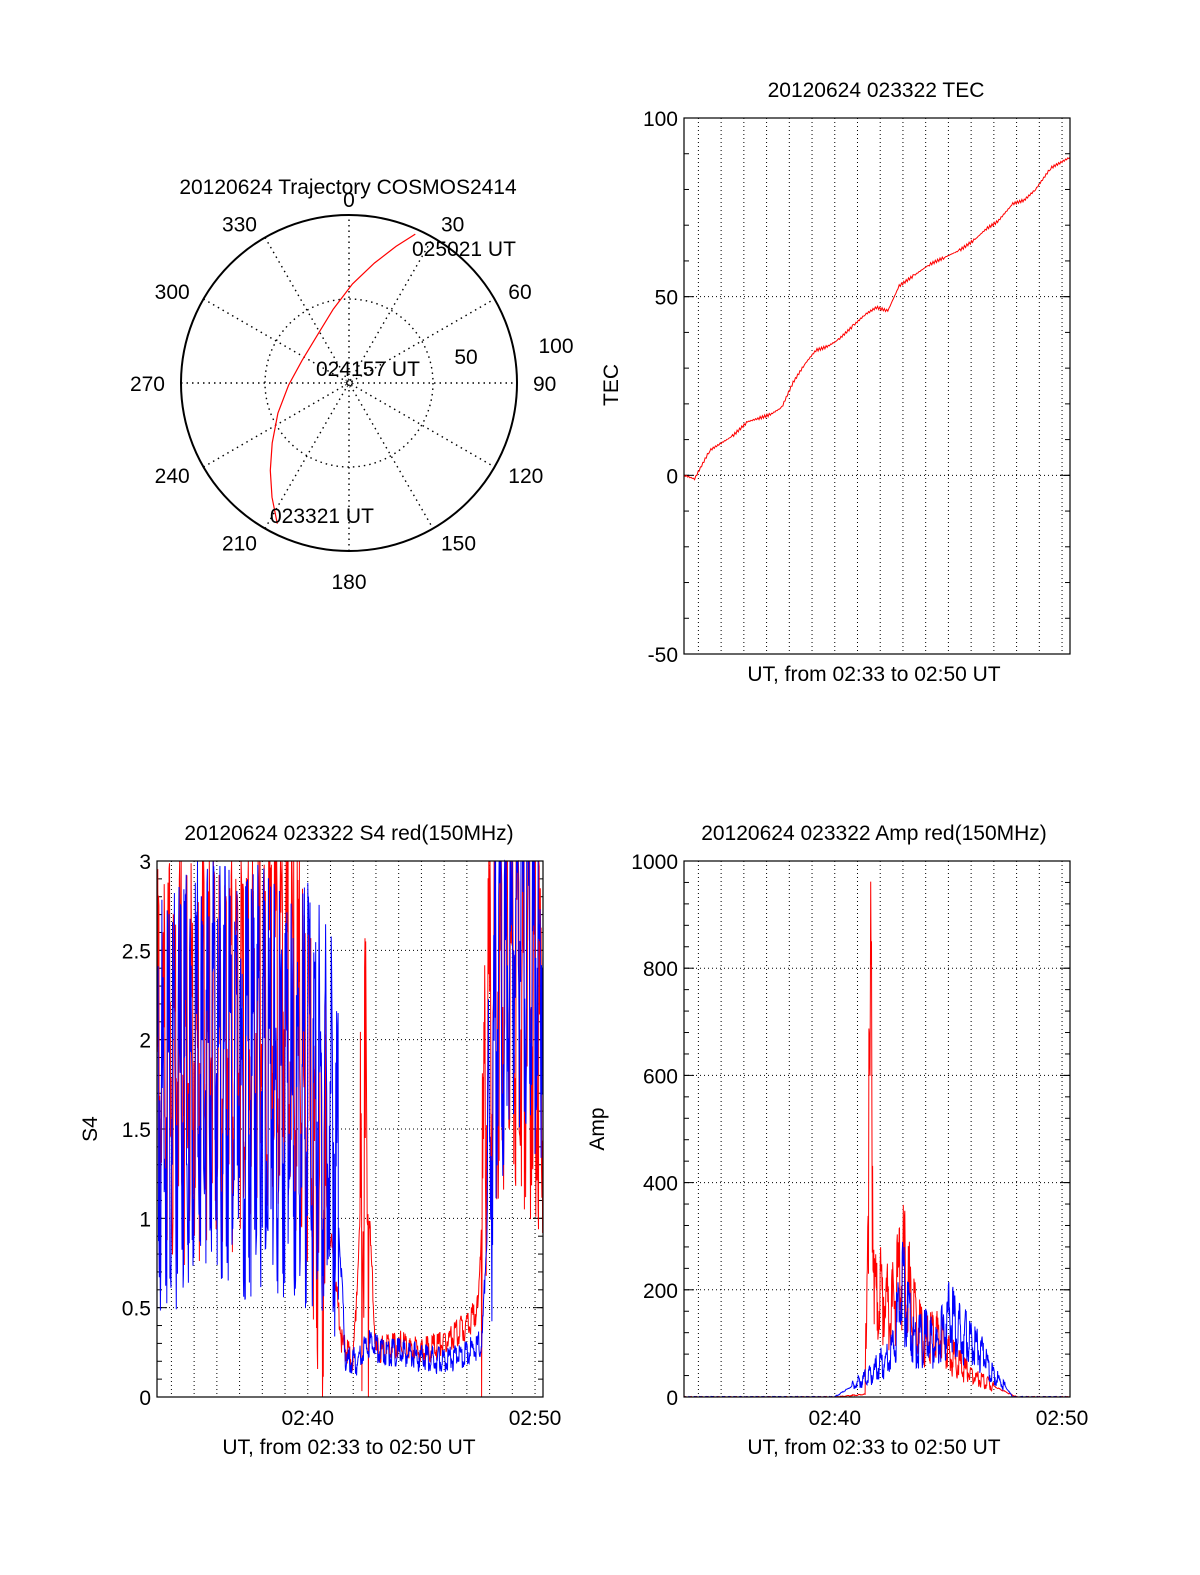 The width and height of the screenshot is (1200, 1575). I want to click on s4-ytick-label-6: 0, so click(145, 1398).